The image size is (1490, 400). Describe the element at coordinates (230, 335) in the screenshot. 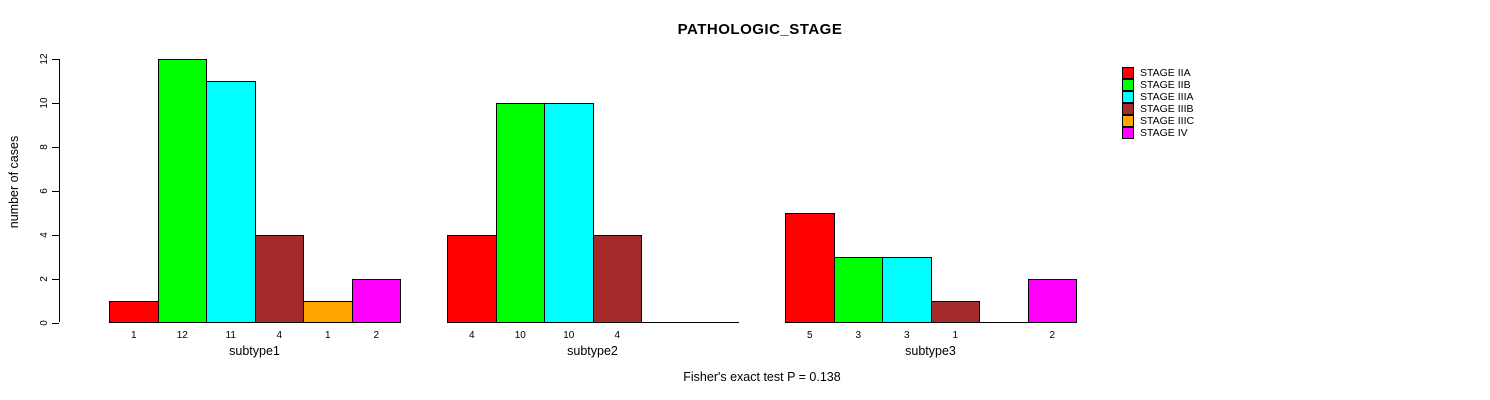

I see `bar-value-label: 11` at that location.